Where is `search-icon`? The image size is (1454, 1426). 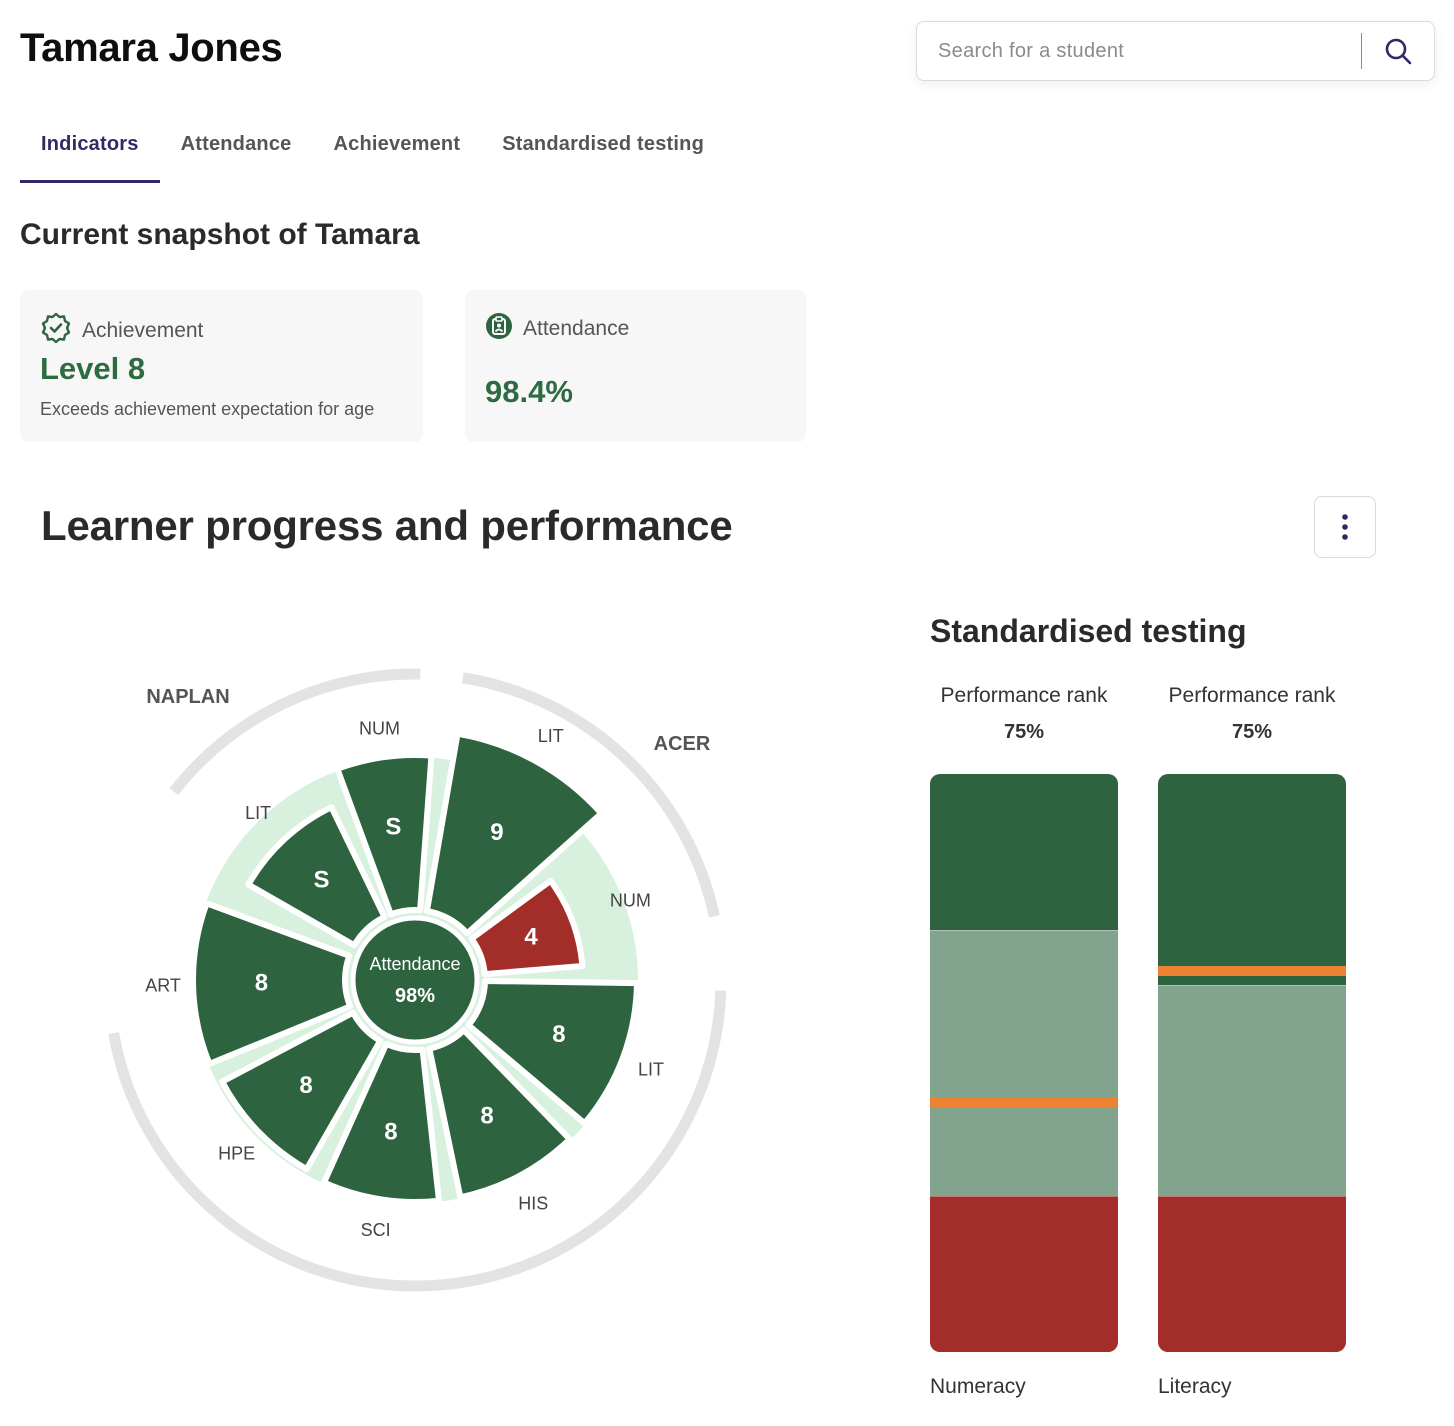
search-icon is located at coordinates (1398, 51).